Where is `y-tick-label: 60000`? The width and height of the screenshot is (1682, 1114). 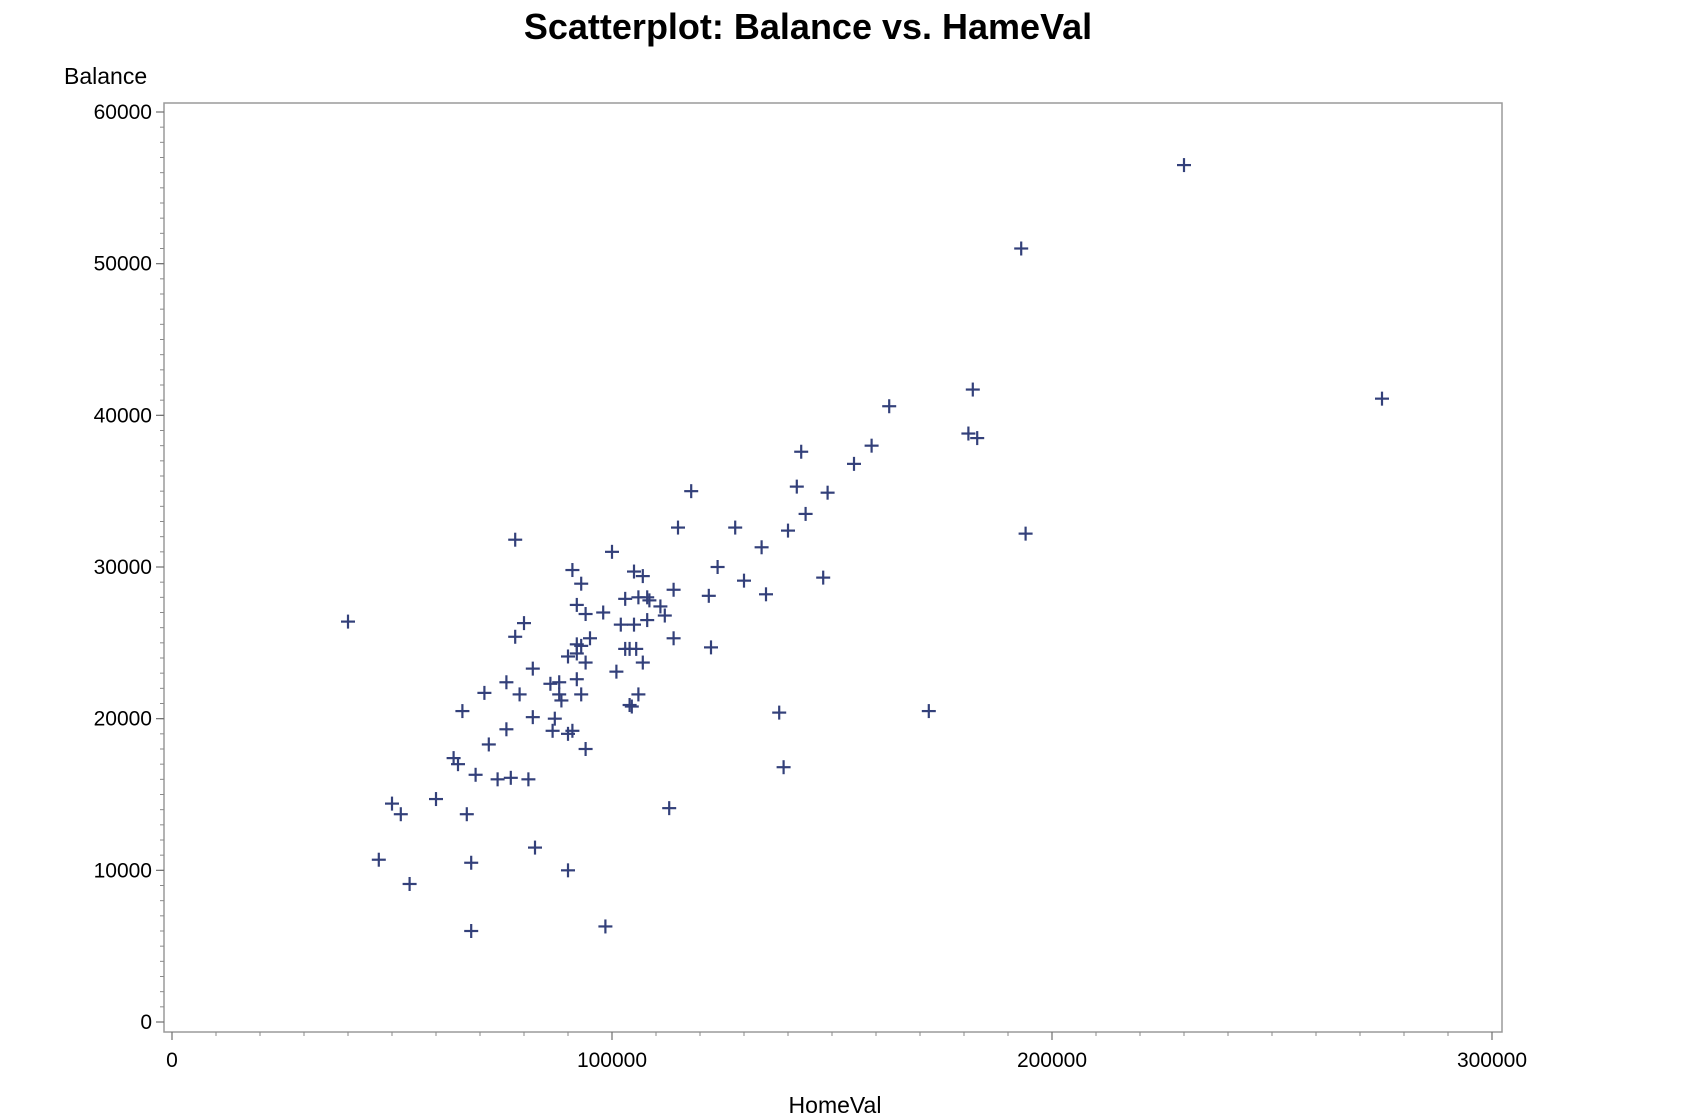
y-tick-label: 60000 is located at coordinates (123, 112).